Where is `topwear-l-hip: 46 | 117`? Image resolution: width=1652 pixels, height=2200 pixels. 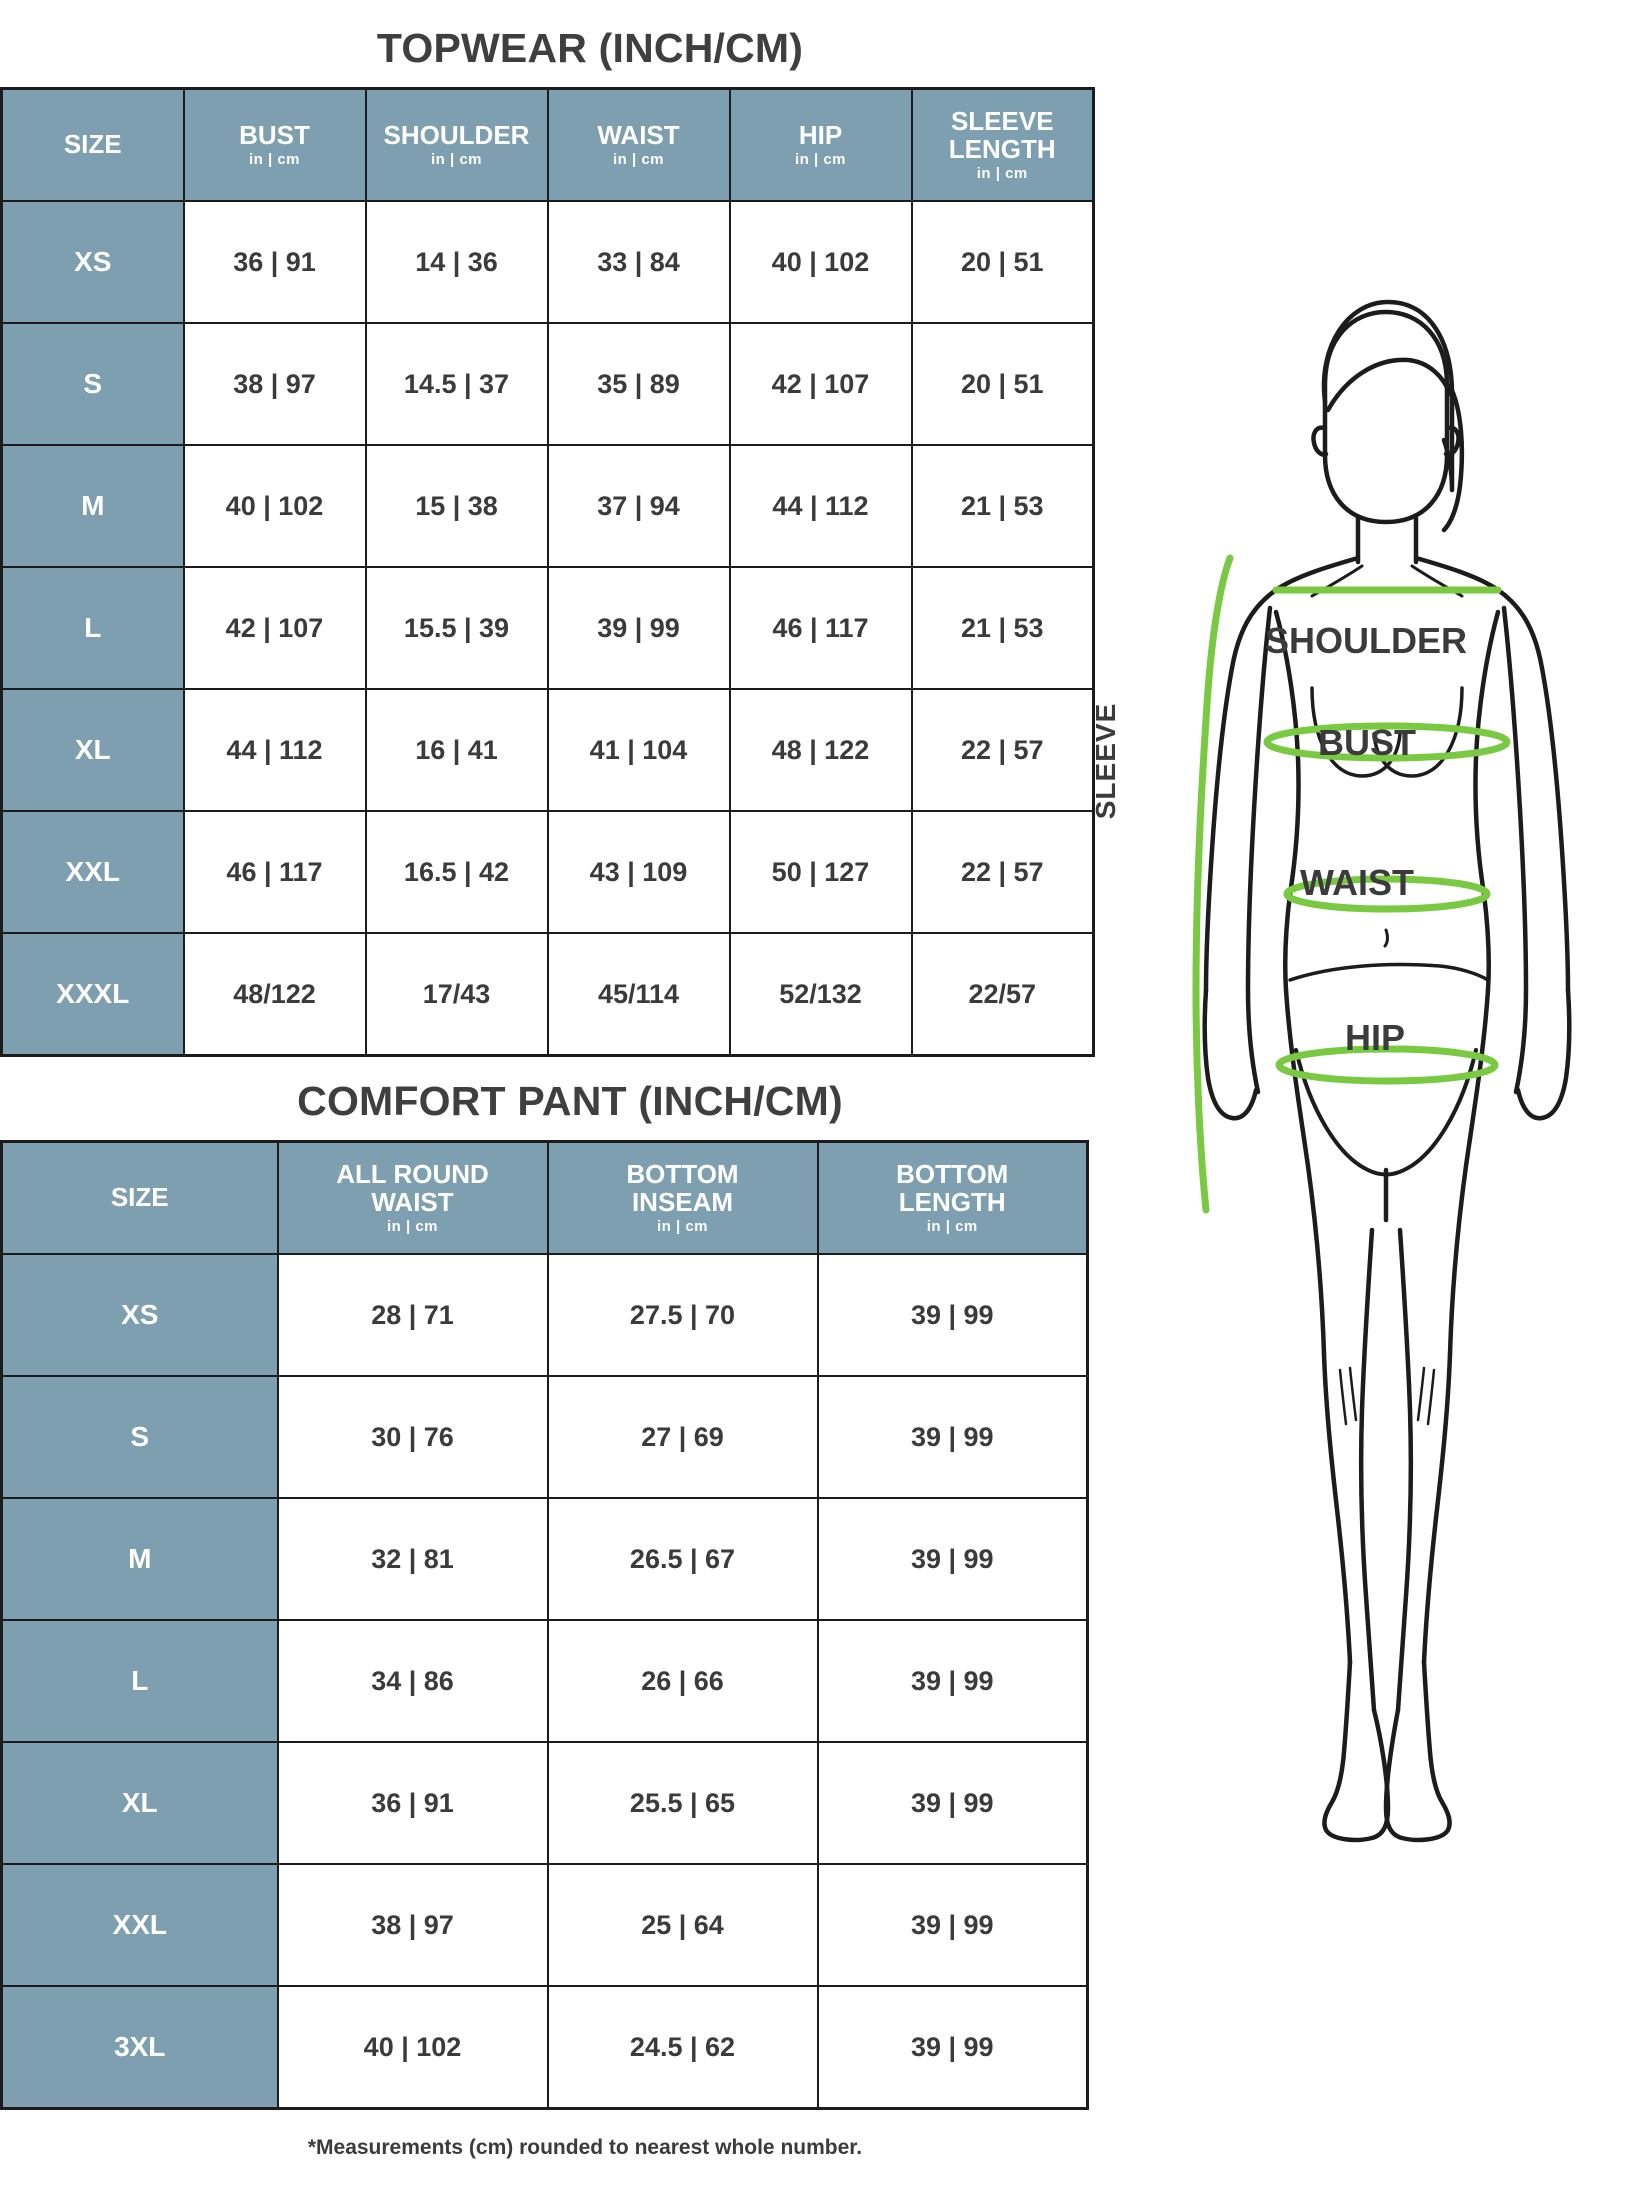 topwear-l-hip: 46 | 117 is located at coordinates (820, 628).